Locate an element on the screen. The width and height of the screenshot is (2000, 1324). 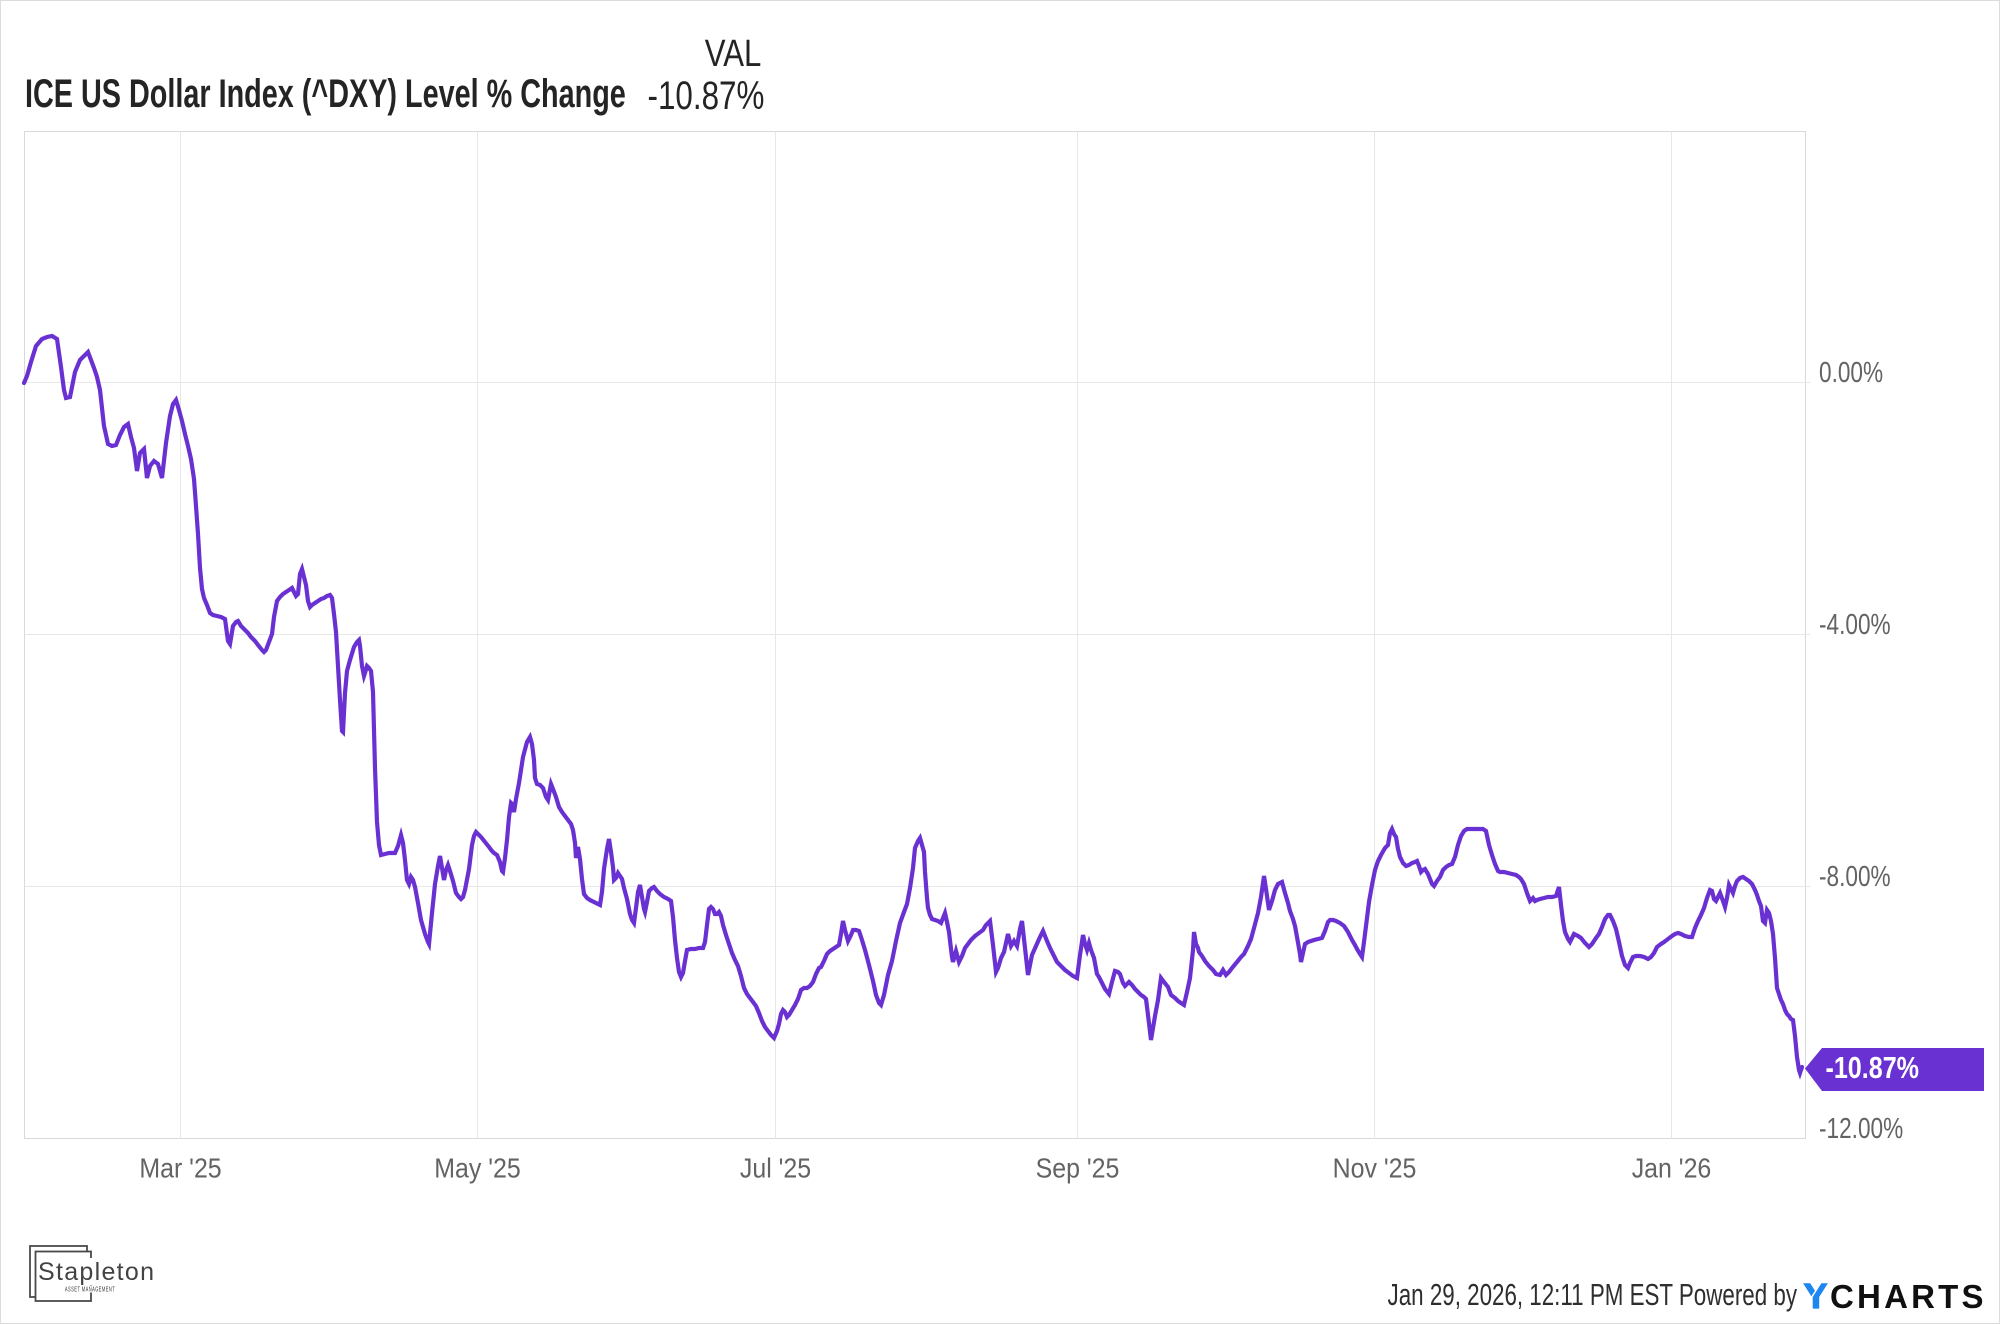
svg-text:Jan 29, 2026, 12:11 PM EST Pow: Jan 29, 2026, 12:11 PM EST Powered by is located at coordinates (1593, 1294).